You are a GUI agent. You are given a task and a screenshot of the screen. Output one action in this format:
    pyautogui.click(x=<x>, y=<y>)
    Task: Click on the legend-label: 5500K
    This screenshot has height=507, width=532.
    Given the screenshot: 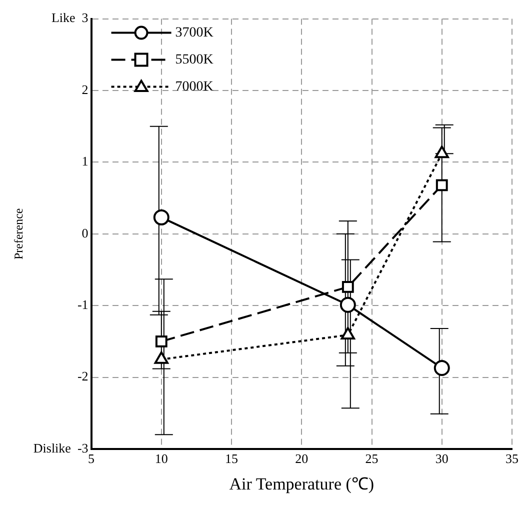 What is the action you would take?
    pyautogui.click(x=194, y=60)
    